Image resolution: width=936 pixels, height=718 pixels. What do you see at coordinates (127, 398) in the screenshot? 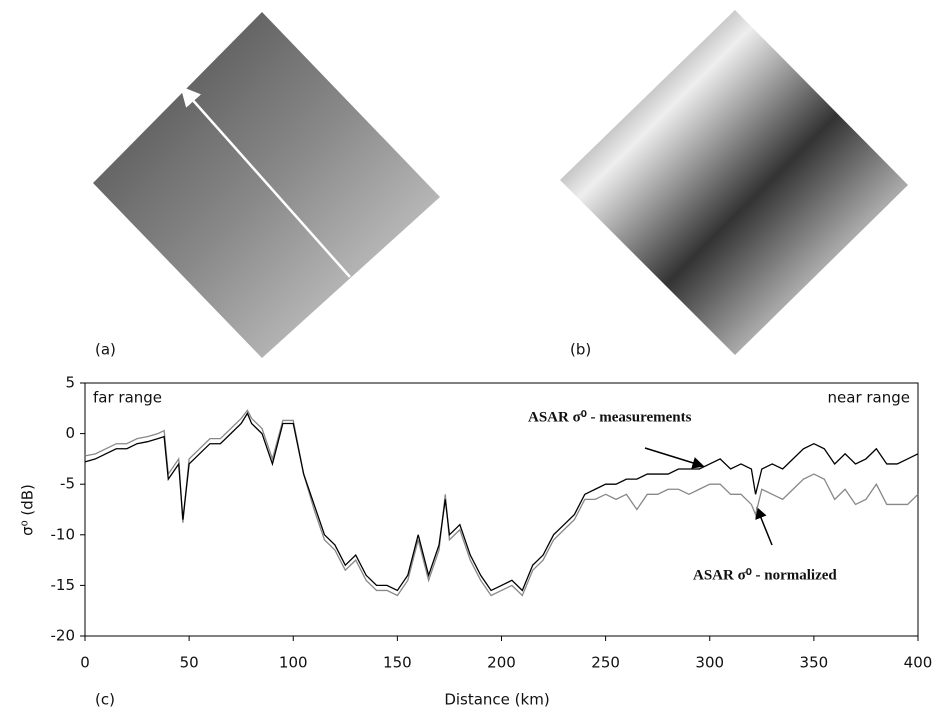
I see `annotation: far range` at bounding box center [127, 398].